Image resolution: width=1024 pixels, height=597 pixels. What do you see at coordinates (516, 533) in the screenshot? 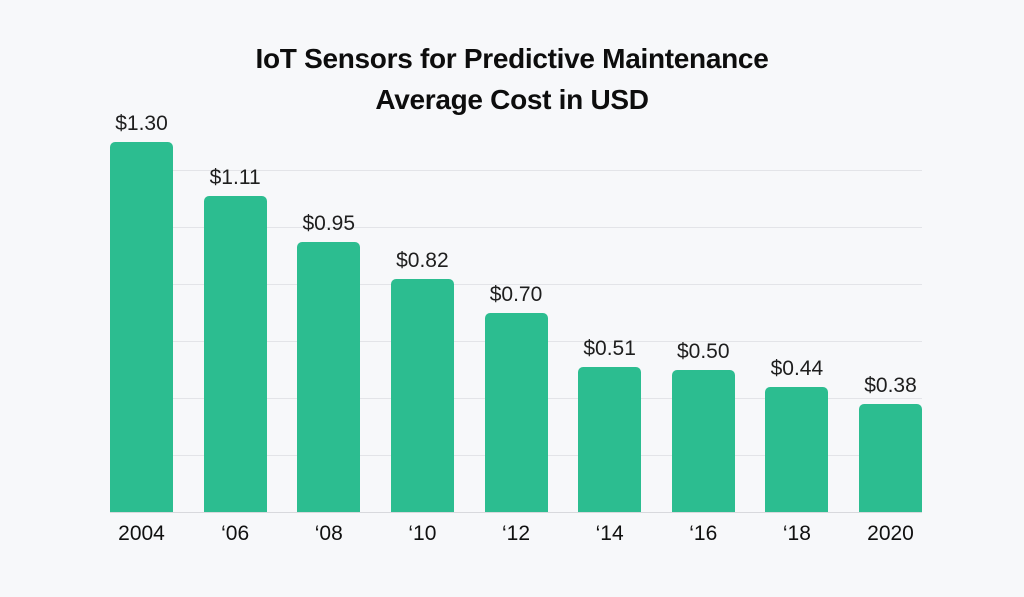
I see `x-tick-label: ‘12` at bounding box center [516, 533].